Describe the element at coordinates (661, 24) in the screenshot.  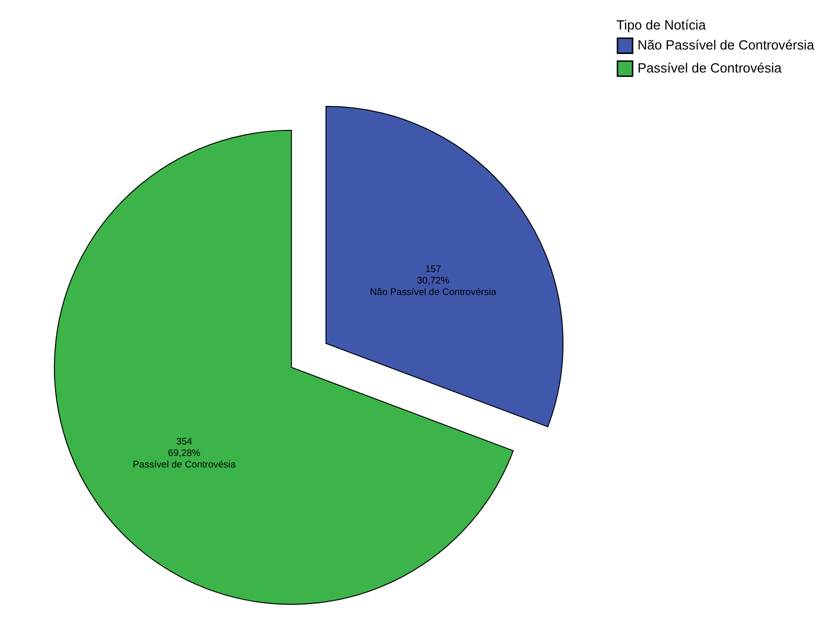
I see `legend-title: Tipo de Notícia` at that location.